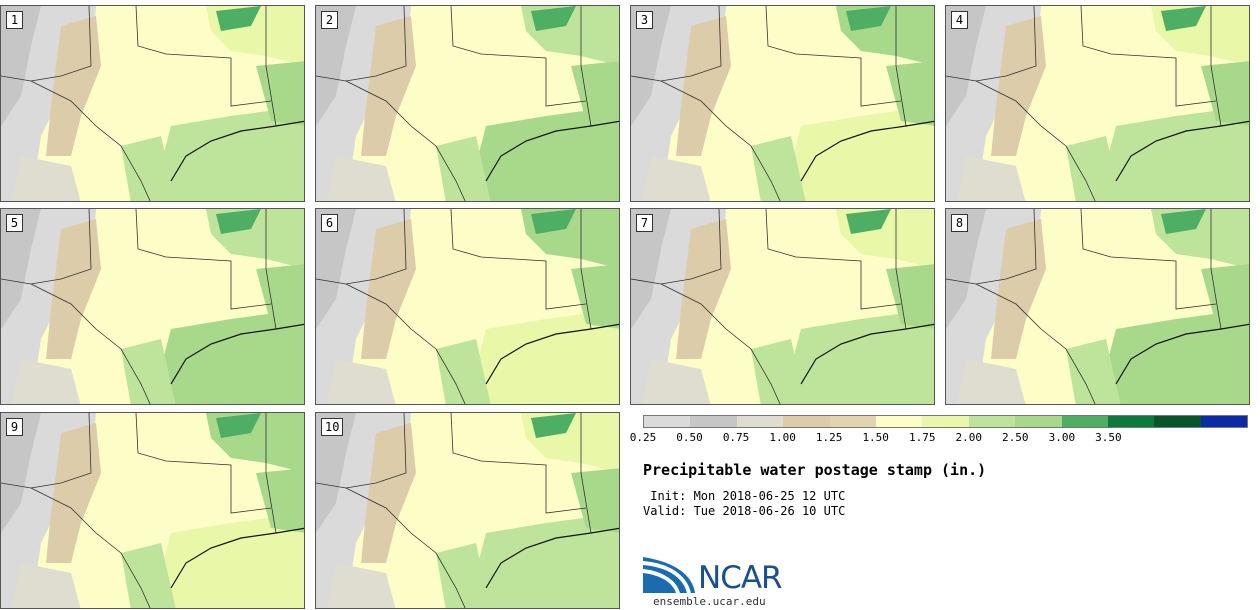  Describe the element at coordinates (689, 437) in the screenshot. I see `legend-tick-label: 0.50` at that location.